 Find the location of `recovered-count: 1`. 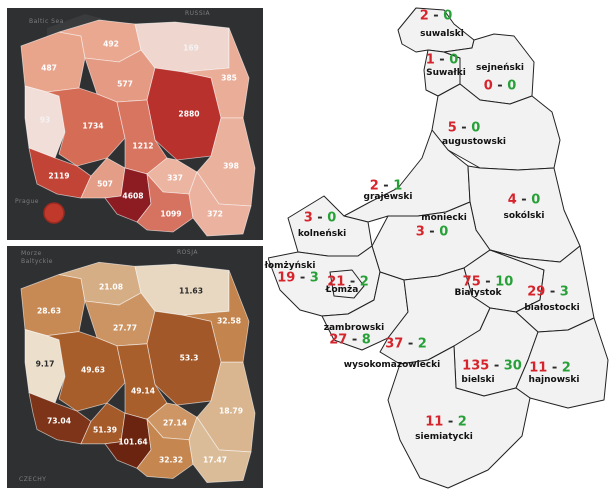

recovered-count: 1 is located at coordinates (398, 186).